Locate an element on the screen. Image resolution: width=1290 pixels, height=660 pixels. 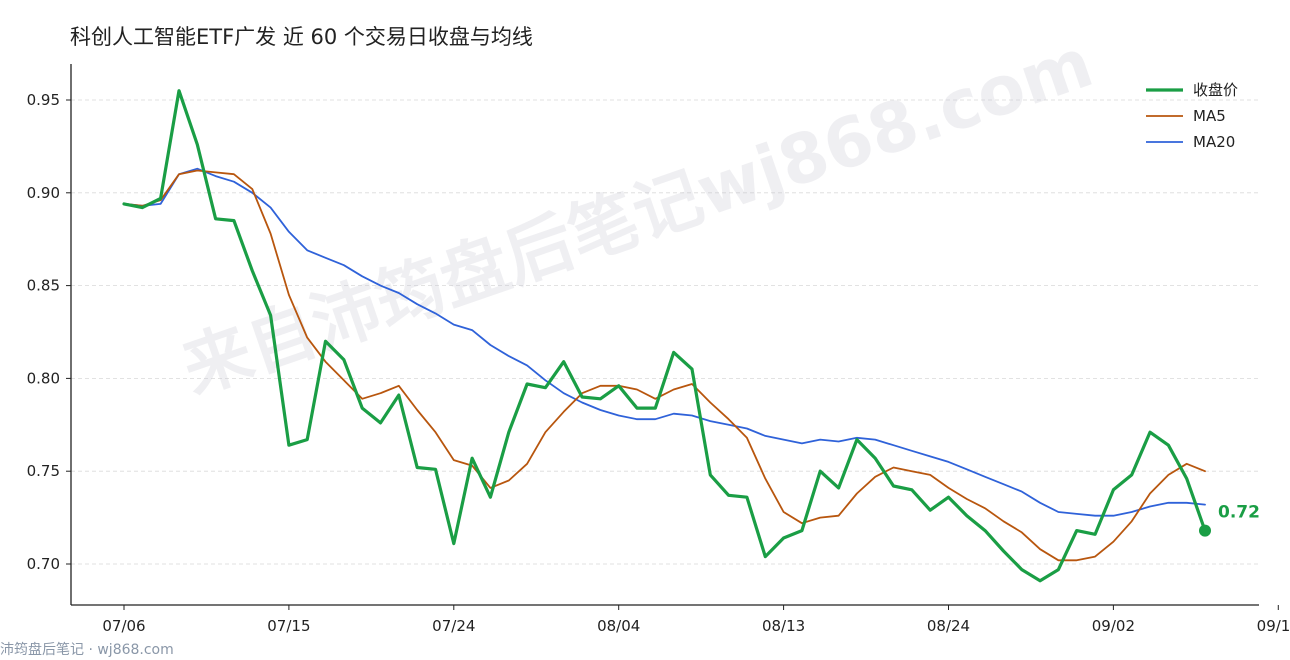
x-tick-label: 07/15 is located at coordinates (288, 626).